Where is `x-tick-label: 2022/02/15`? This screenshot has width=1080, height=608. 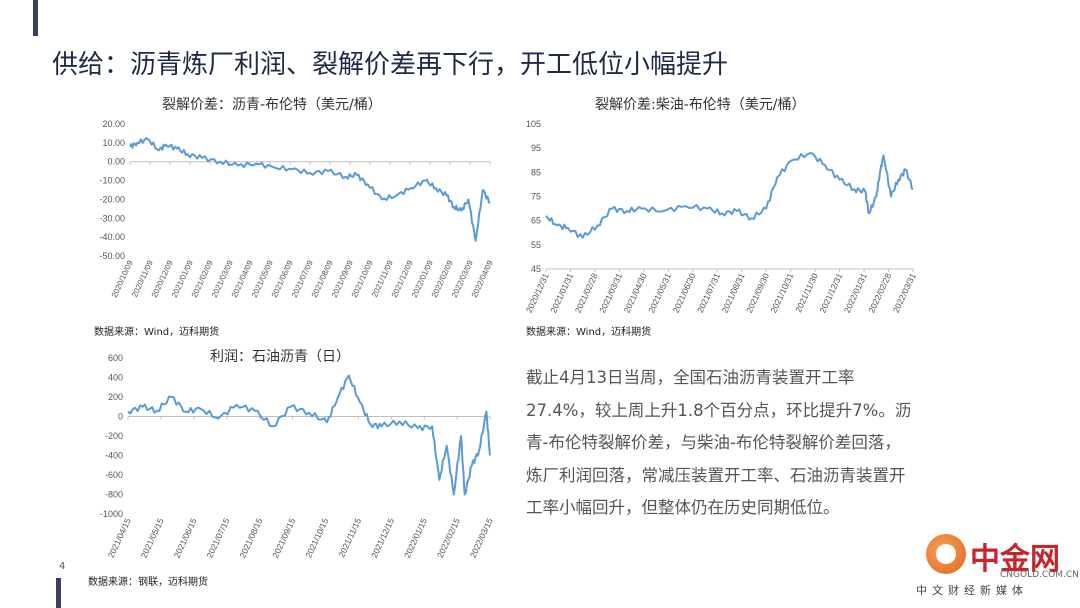 x-tick-label: 2022/02/15 is located at coordinates (448, 537).